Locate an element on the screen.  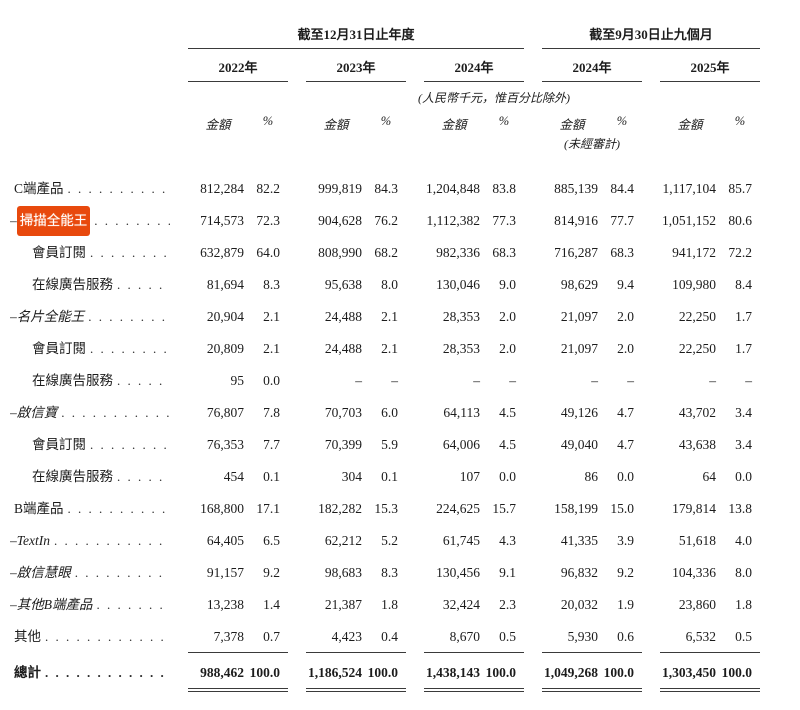
amount-cell: 62,212 is located at coordinates (343, 540).